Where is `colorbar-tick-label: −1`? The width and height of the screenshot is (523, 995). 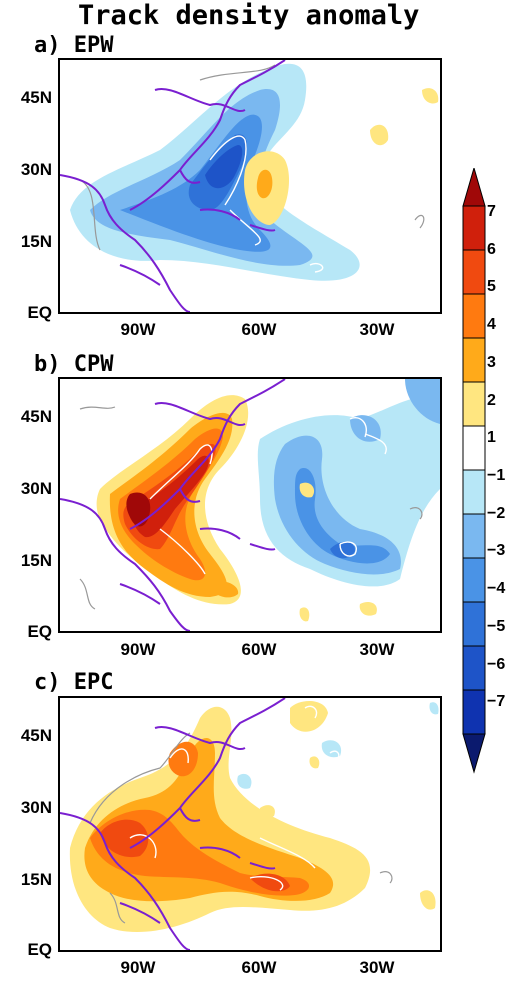
colorbar-tick-label: −1 is located at coordinates (496, 475).